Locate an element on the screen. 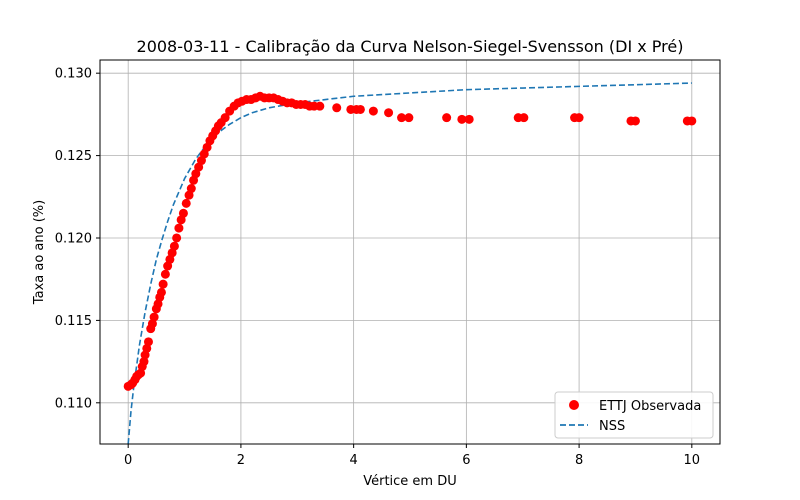 The image size is (800, 500). legend: ETTJ Observada NSS is located at coordinates (634, 415).